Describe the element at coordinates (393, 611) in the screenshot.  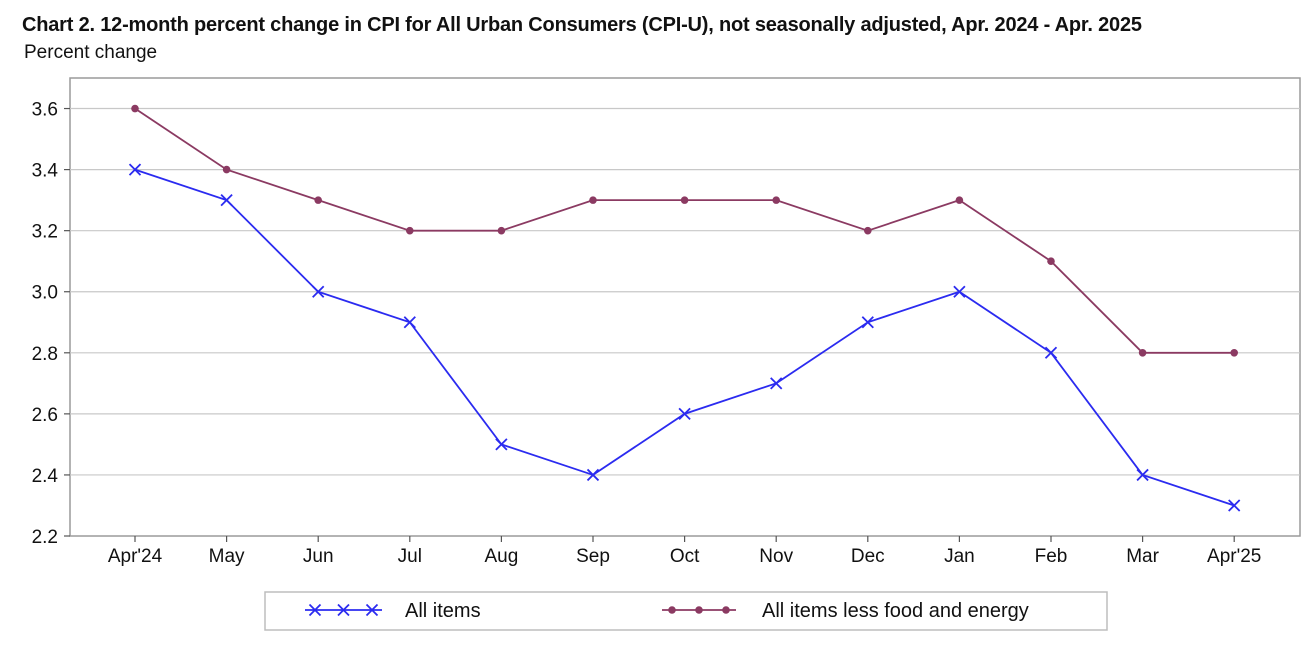
I see `legend-item: All items` at that location.